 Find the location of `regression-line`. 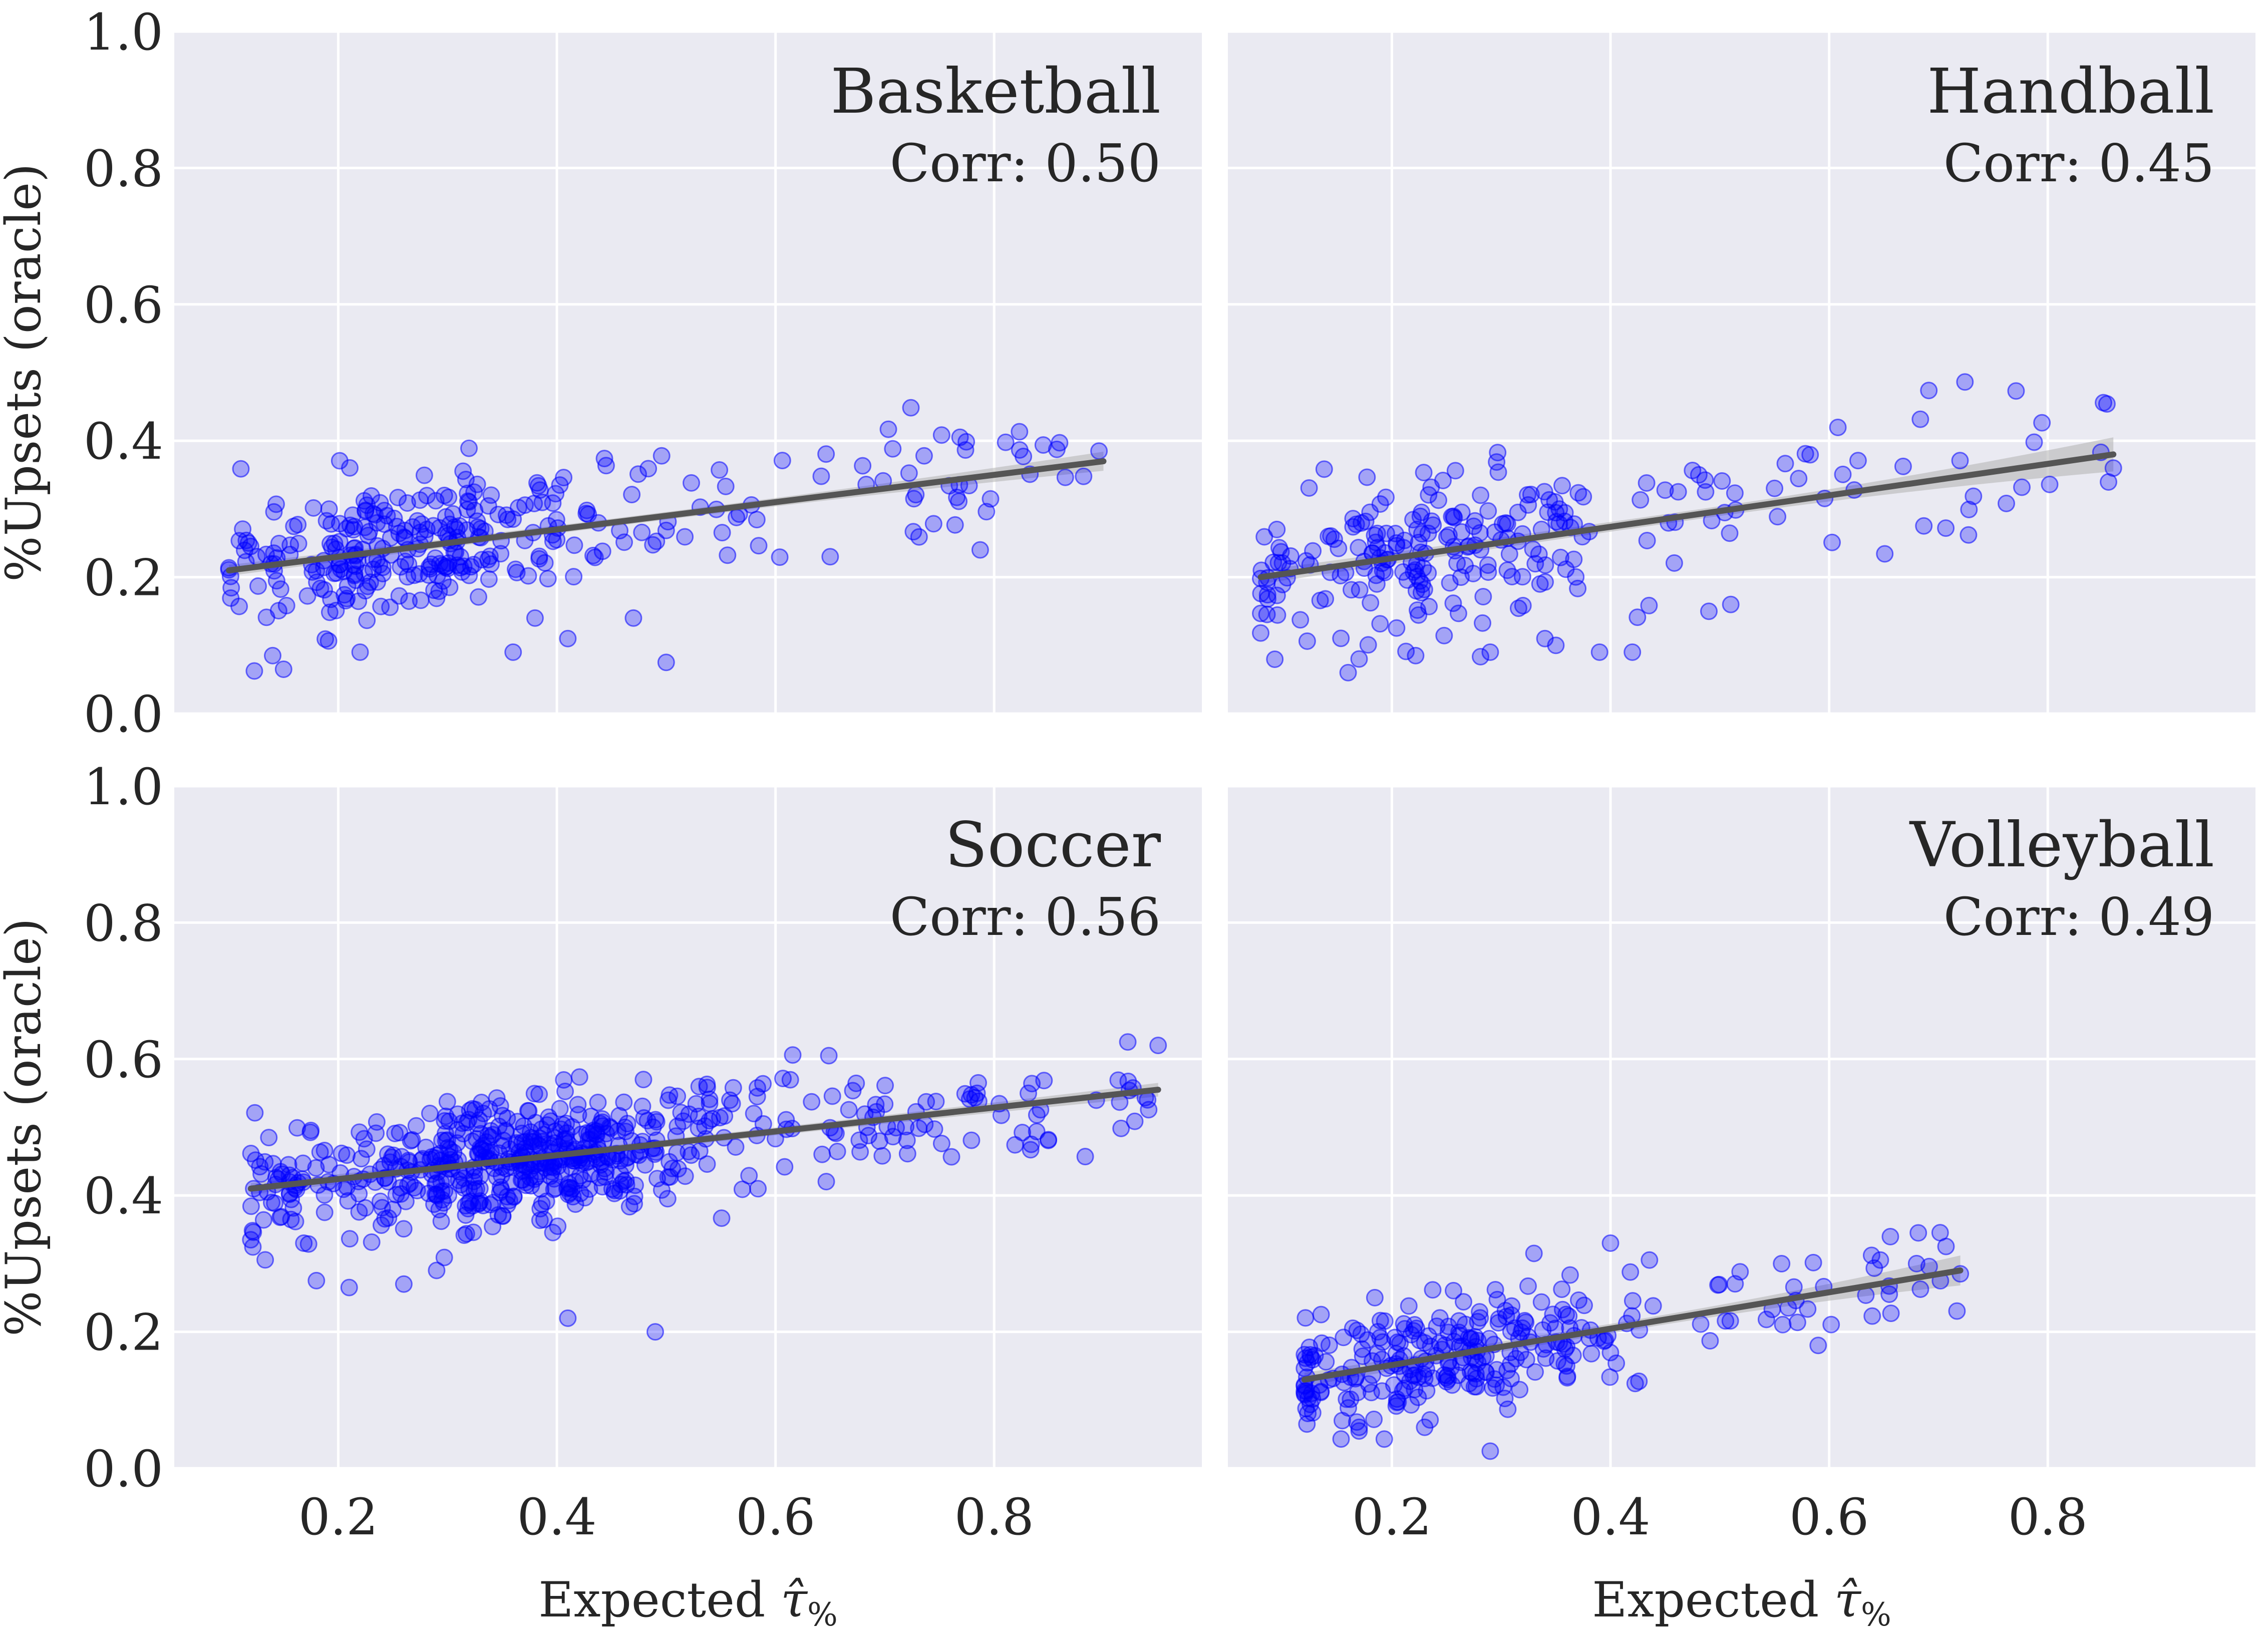

regression-line is located at coordinates (666, 515).